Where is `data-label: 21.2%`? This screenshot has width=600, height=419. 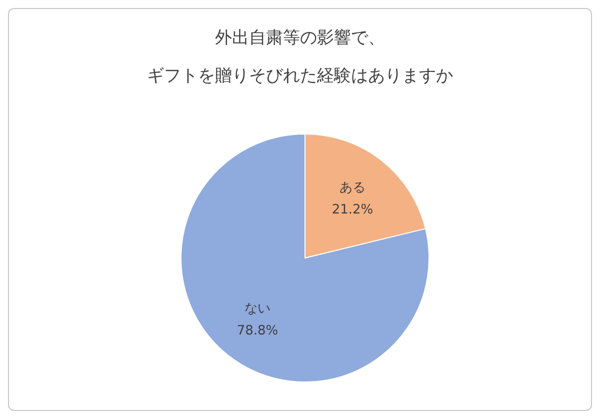
data-label: 21.2% is located at coordinates (353, 210).